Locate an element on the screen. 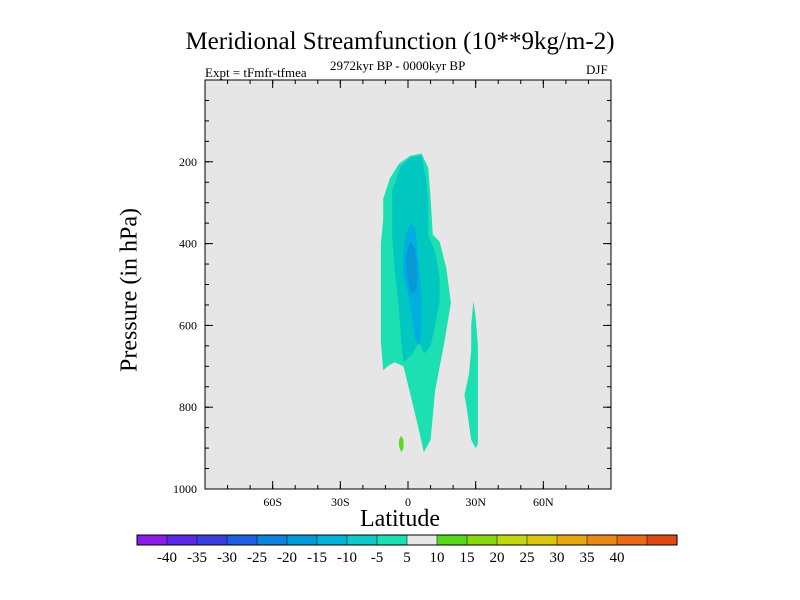 The height and width of the screenshot is (600, 800). x-tick-label: 60N is located at coordinates (543, 502).